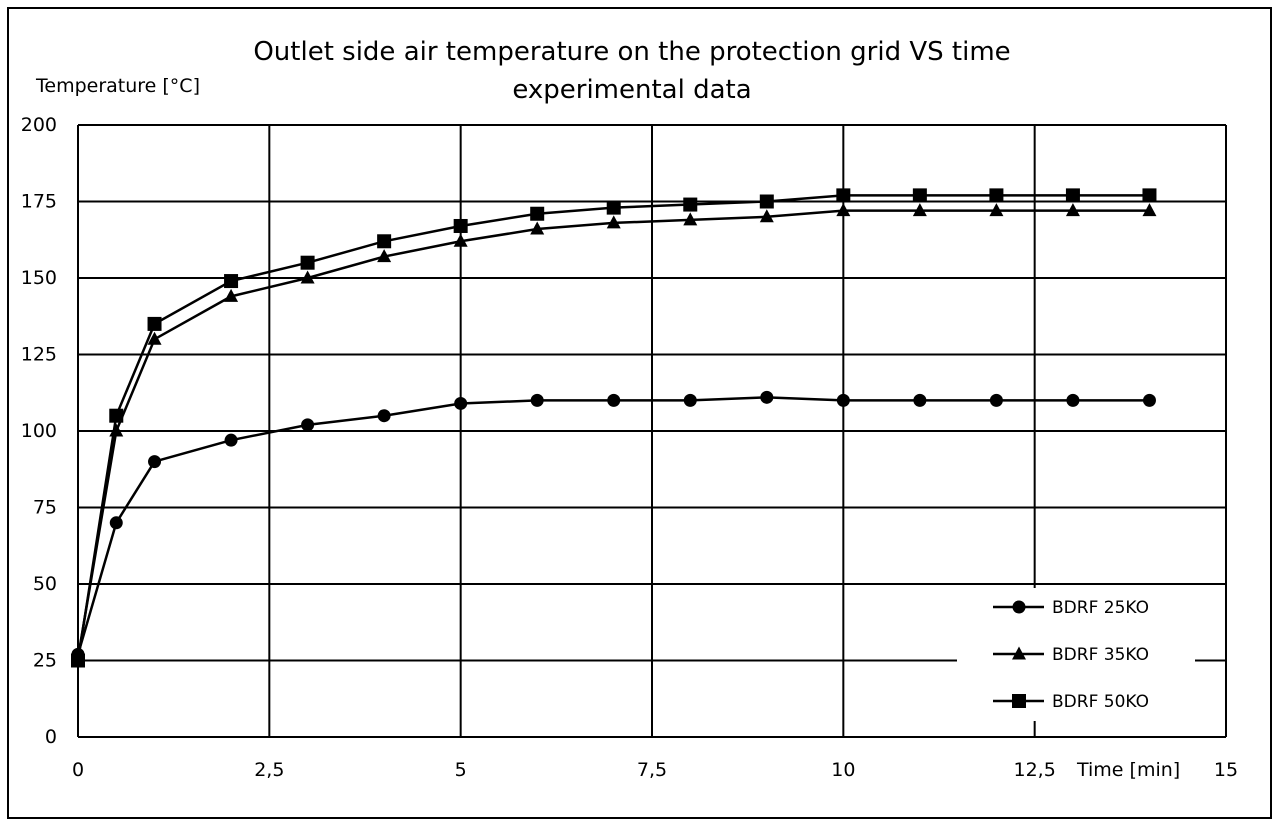 The image size is (1281, 823). I want to click on legend-item: BDRF 25KO, so click(1071, 608).